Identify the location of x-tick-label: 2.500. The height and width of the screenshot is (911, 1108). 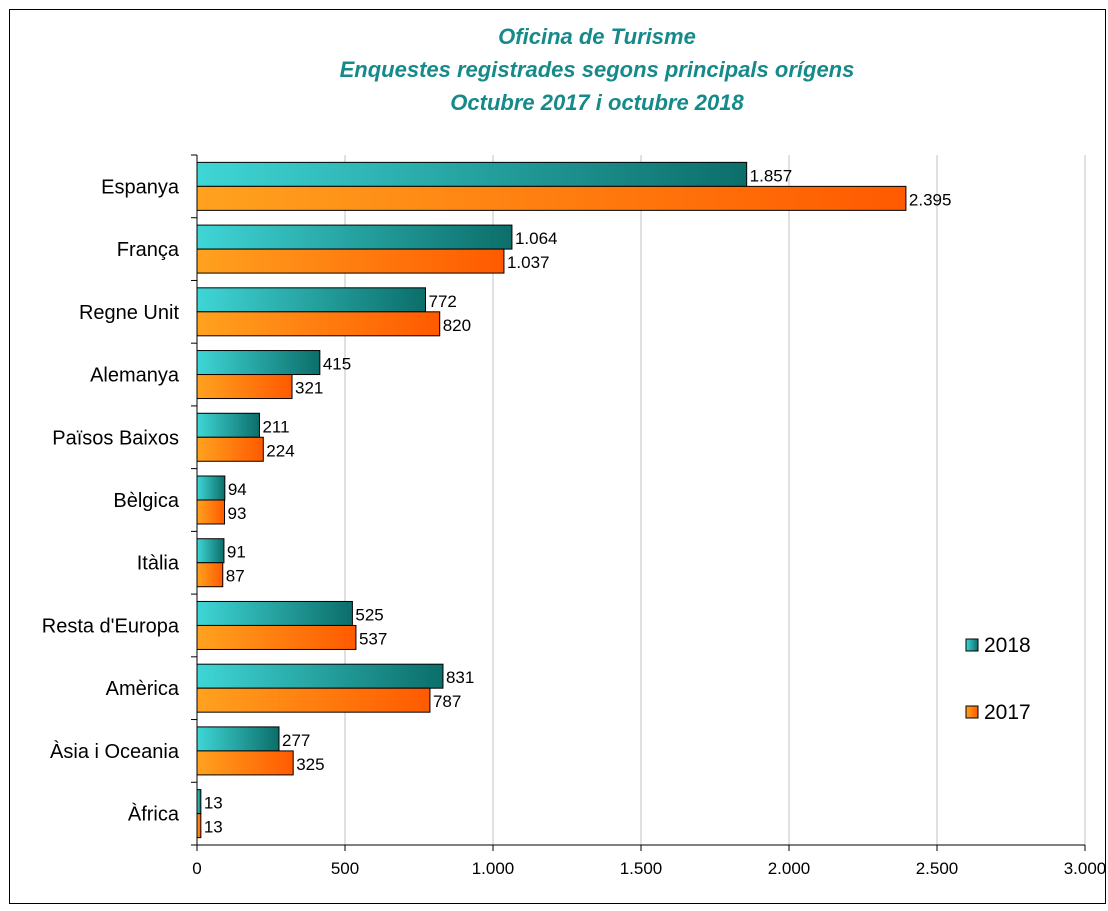
(937, 868).